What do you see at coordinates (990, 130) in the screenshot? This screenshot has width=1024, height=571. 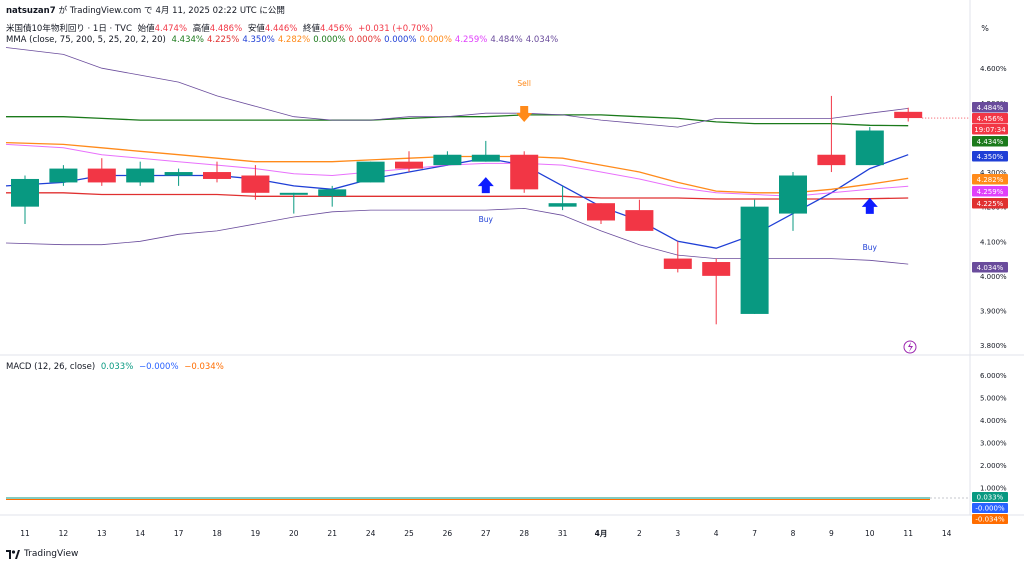 I see `price-badge-text: 19:07:34` at bounding box center [990, 130].